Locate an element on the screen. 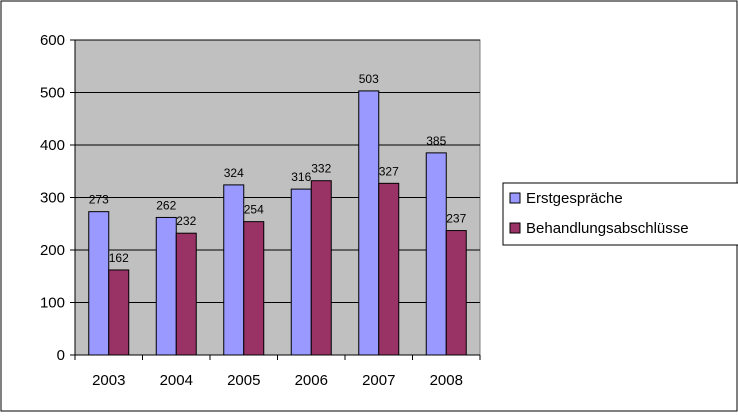 The image size is (738, 417). y-tick-label: 400 is located at coordinates (52, 145).